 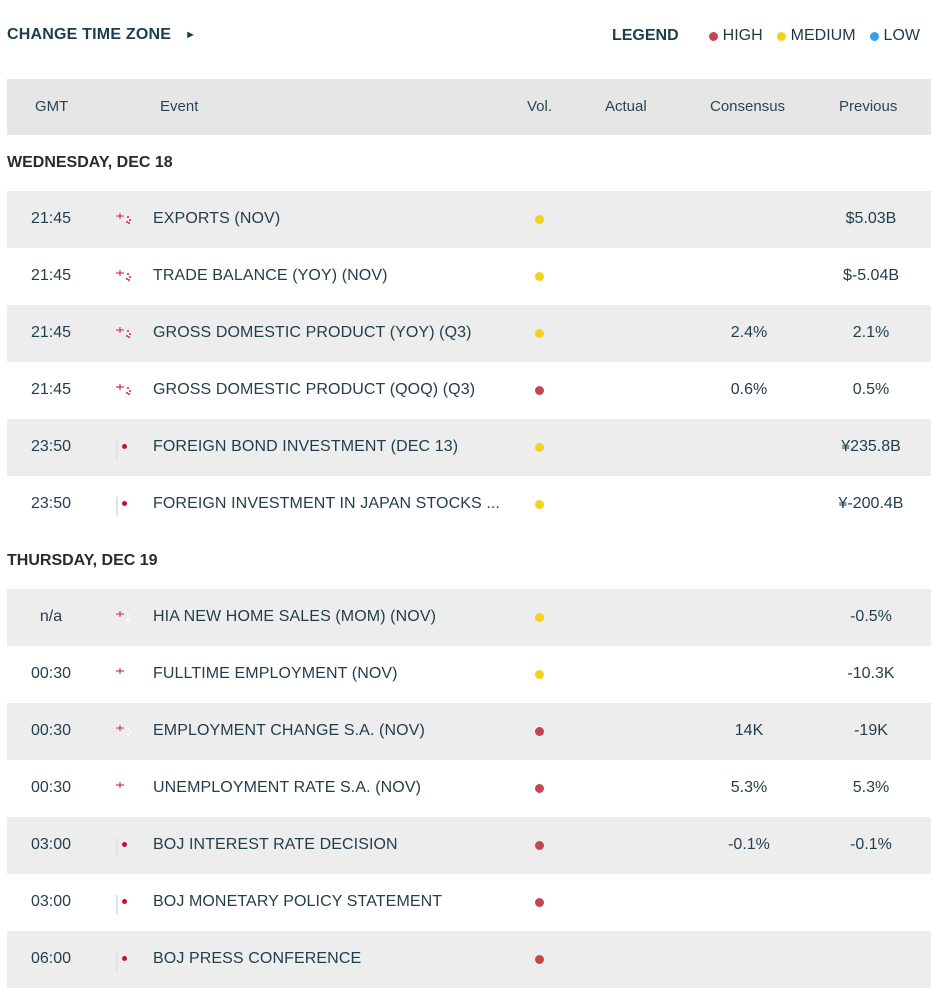 I want to click on previous-value: 5.3%, so click(x=871, y=787).